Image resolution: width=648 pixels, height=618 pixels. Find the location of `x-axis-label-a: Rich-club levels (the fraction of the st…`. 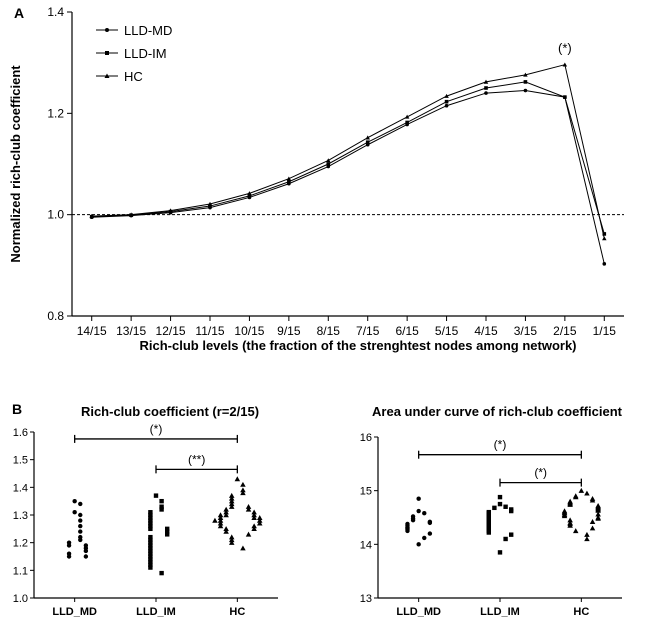

x-axis-label-a: Rich-club levels (the fraction of the st… is located at coordinates (358, 345).